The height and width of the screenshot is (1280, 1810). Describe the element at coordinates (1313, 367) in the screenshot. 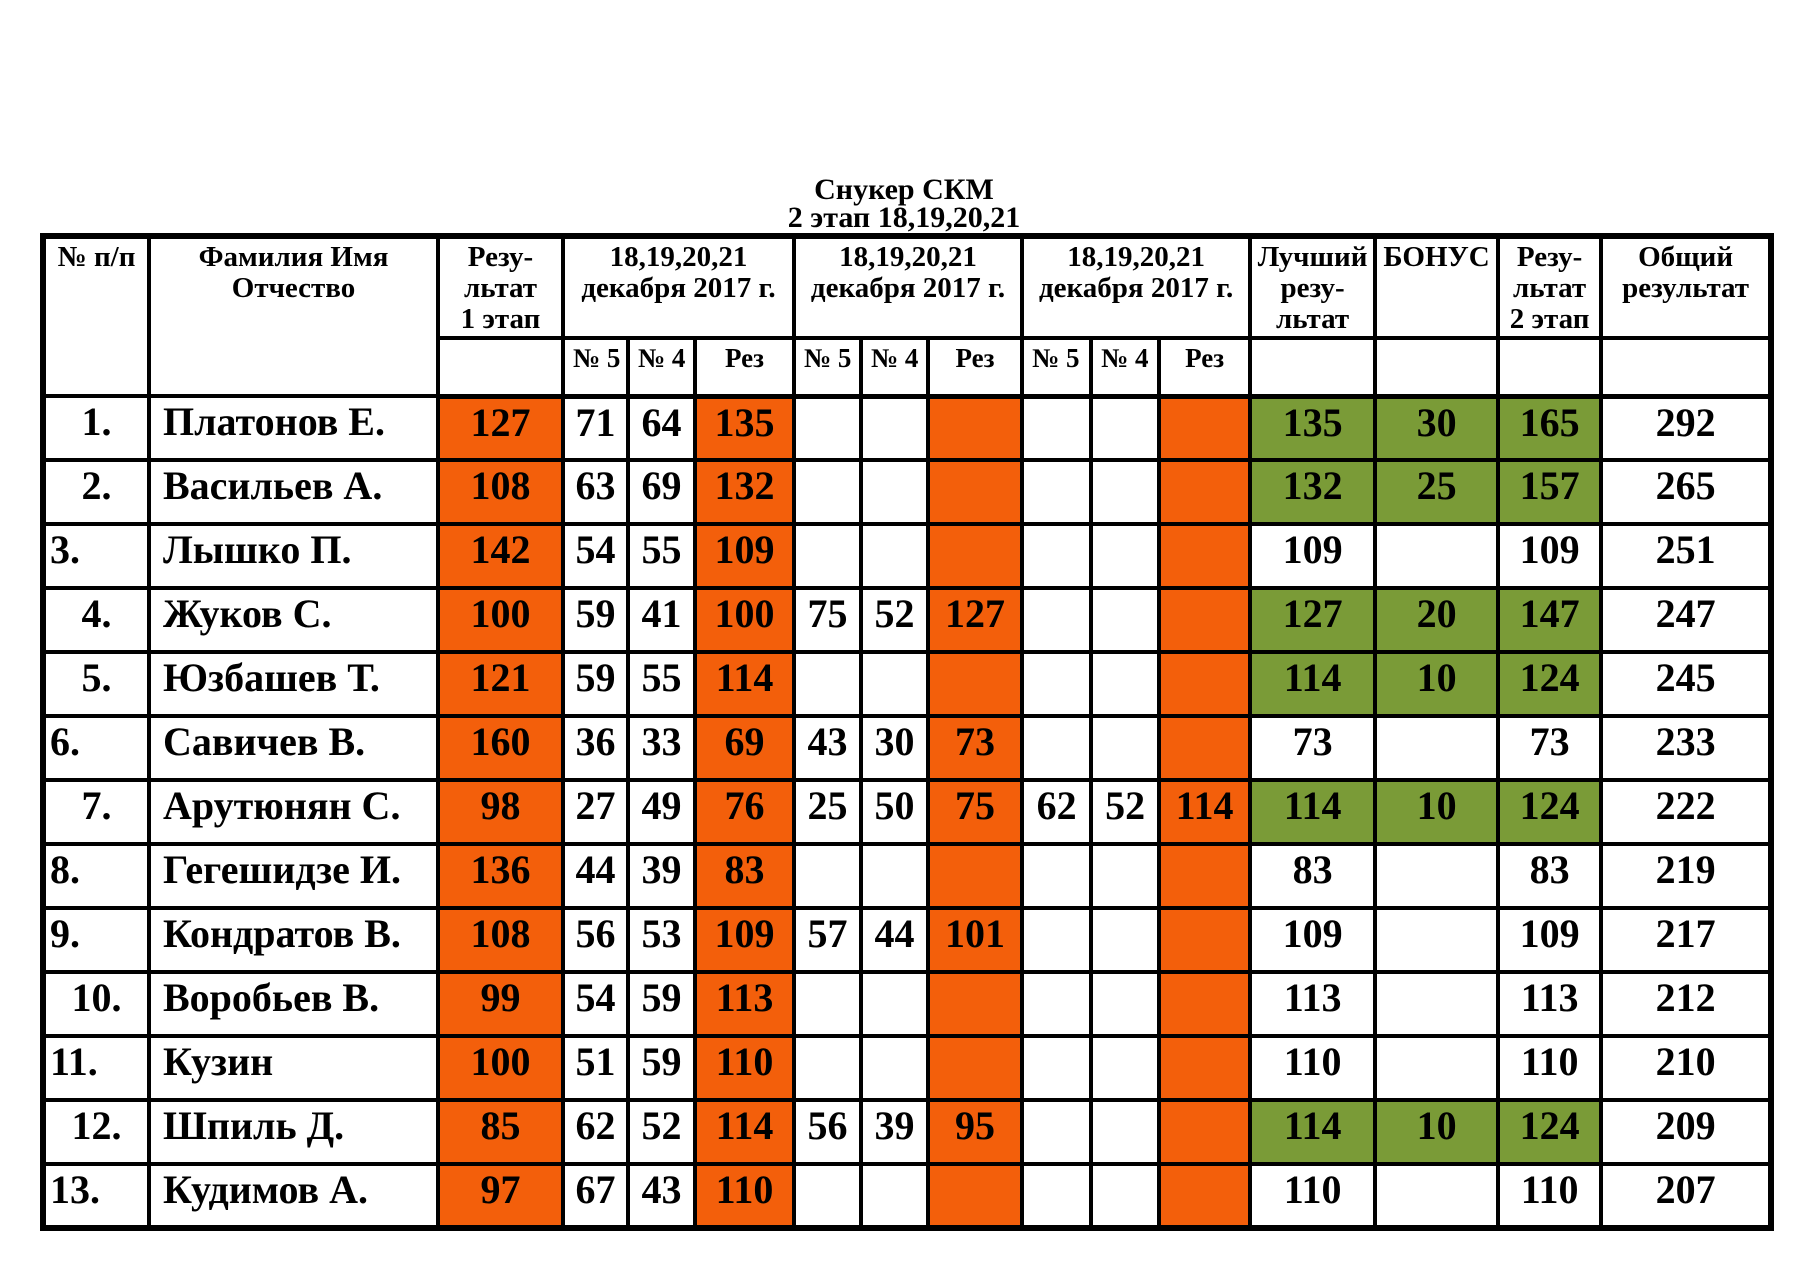

I see `subheader-blank-best` at that location.